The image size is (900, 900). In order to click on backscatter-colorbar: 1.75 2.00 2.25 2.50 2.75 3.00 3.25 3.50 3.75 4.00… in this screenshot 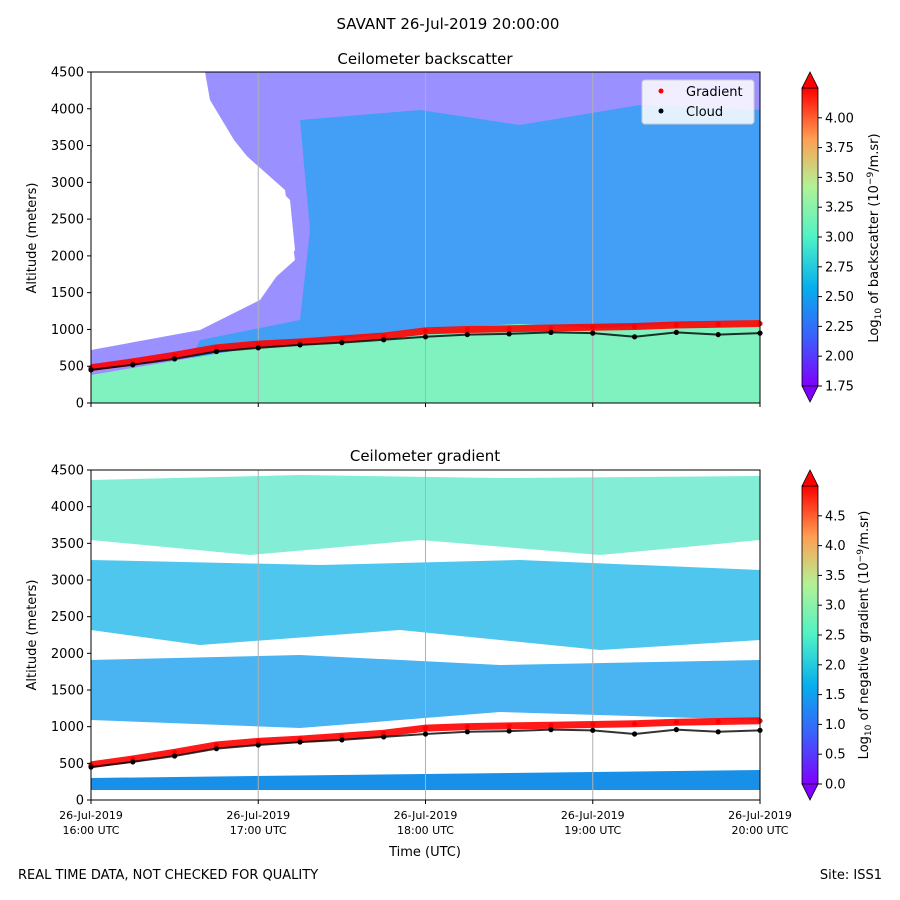, I will do `click(842, 237)`.